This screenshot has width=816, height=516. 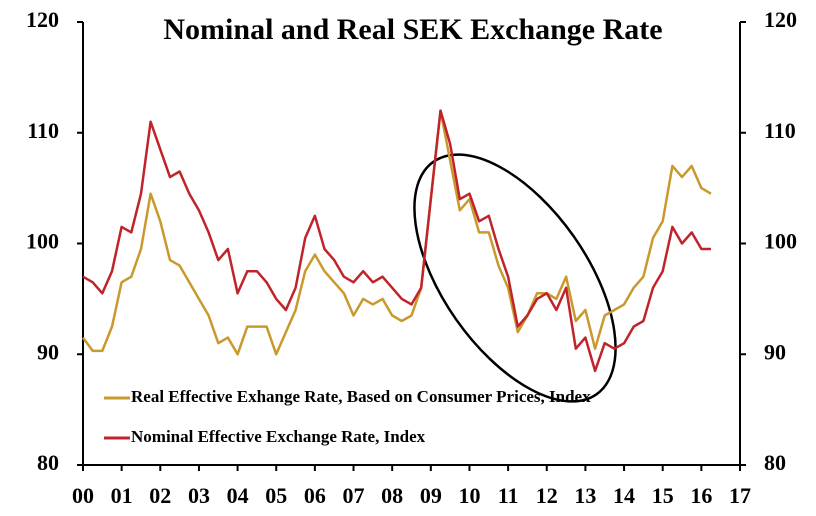 I want to click on x-tick-label: 14, so click(x=624, y=495).